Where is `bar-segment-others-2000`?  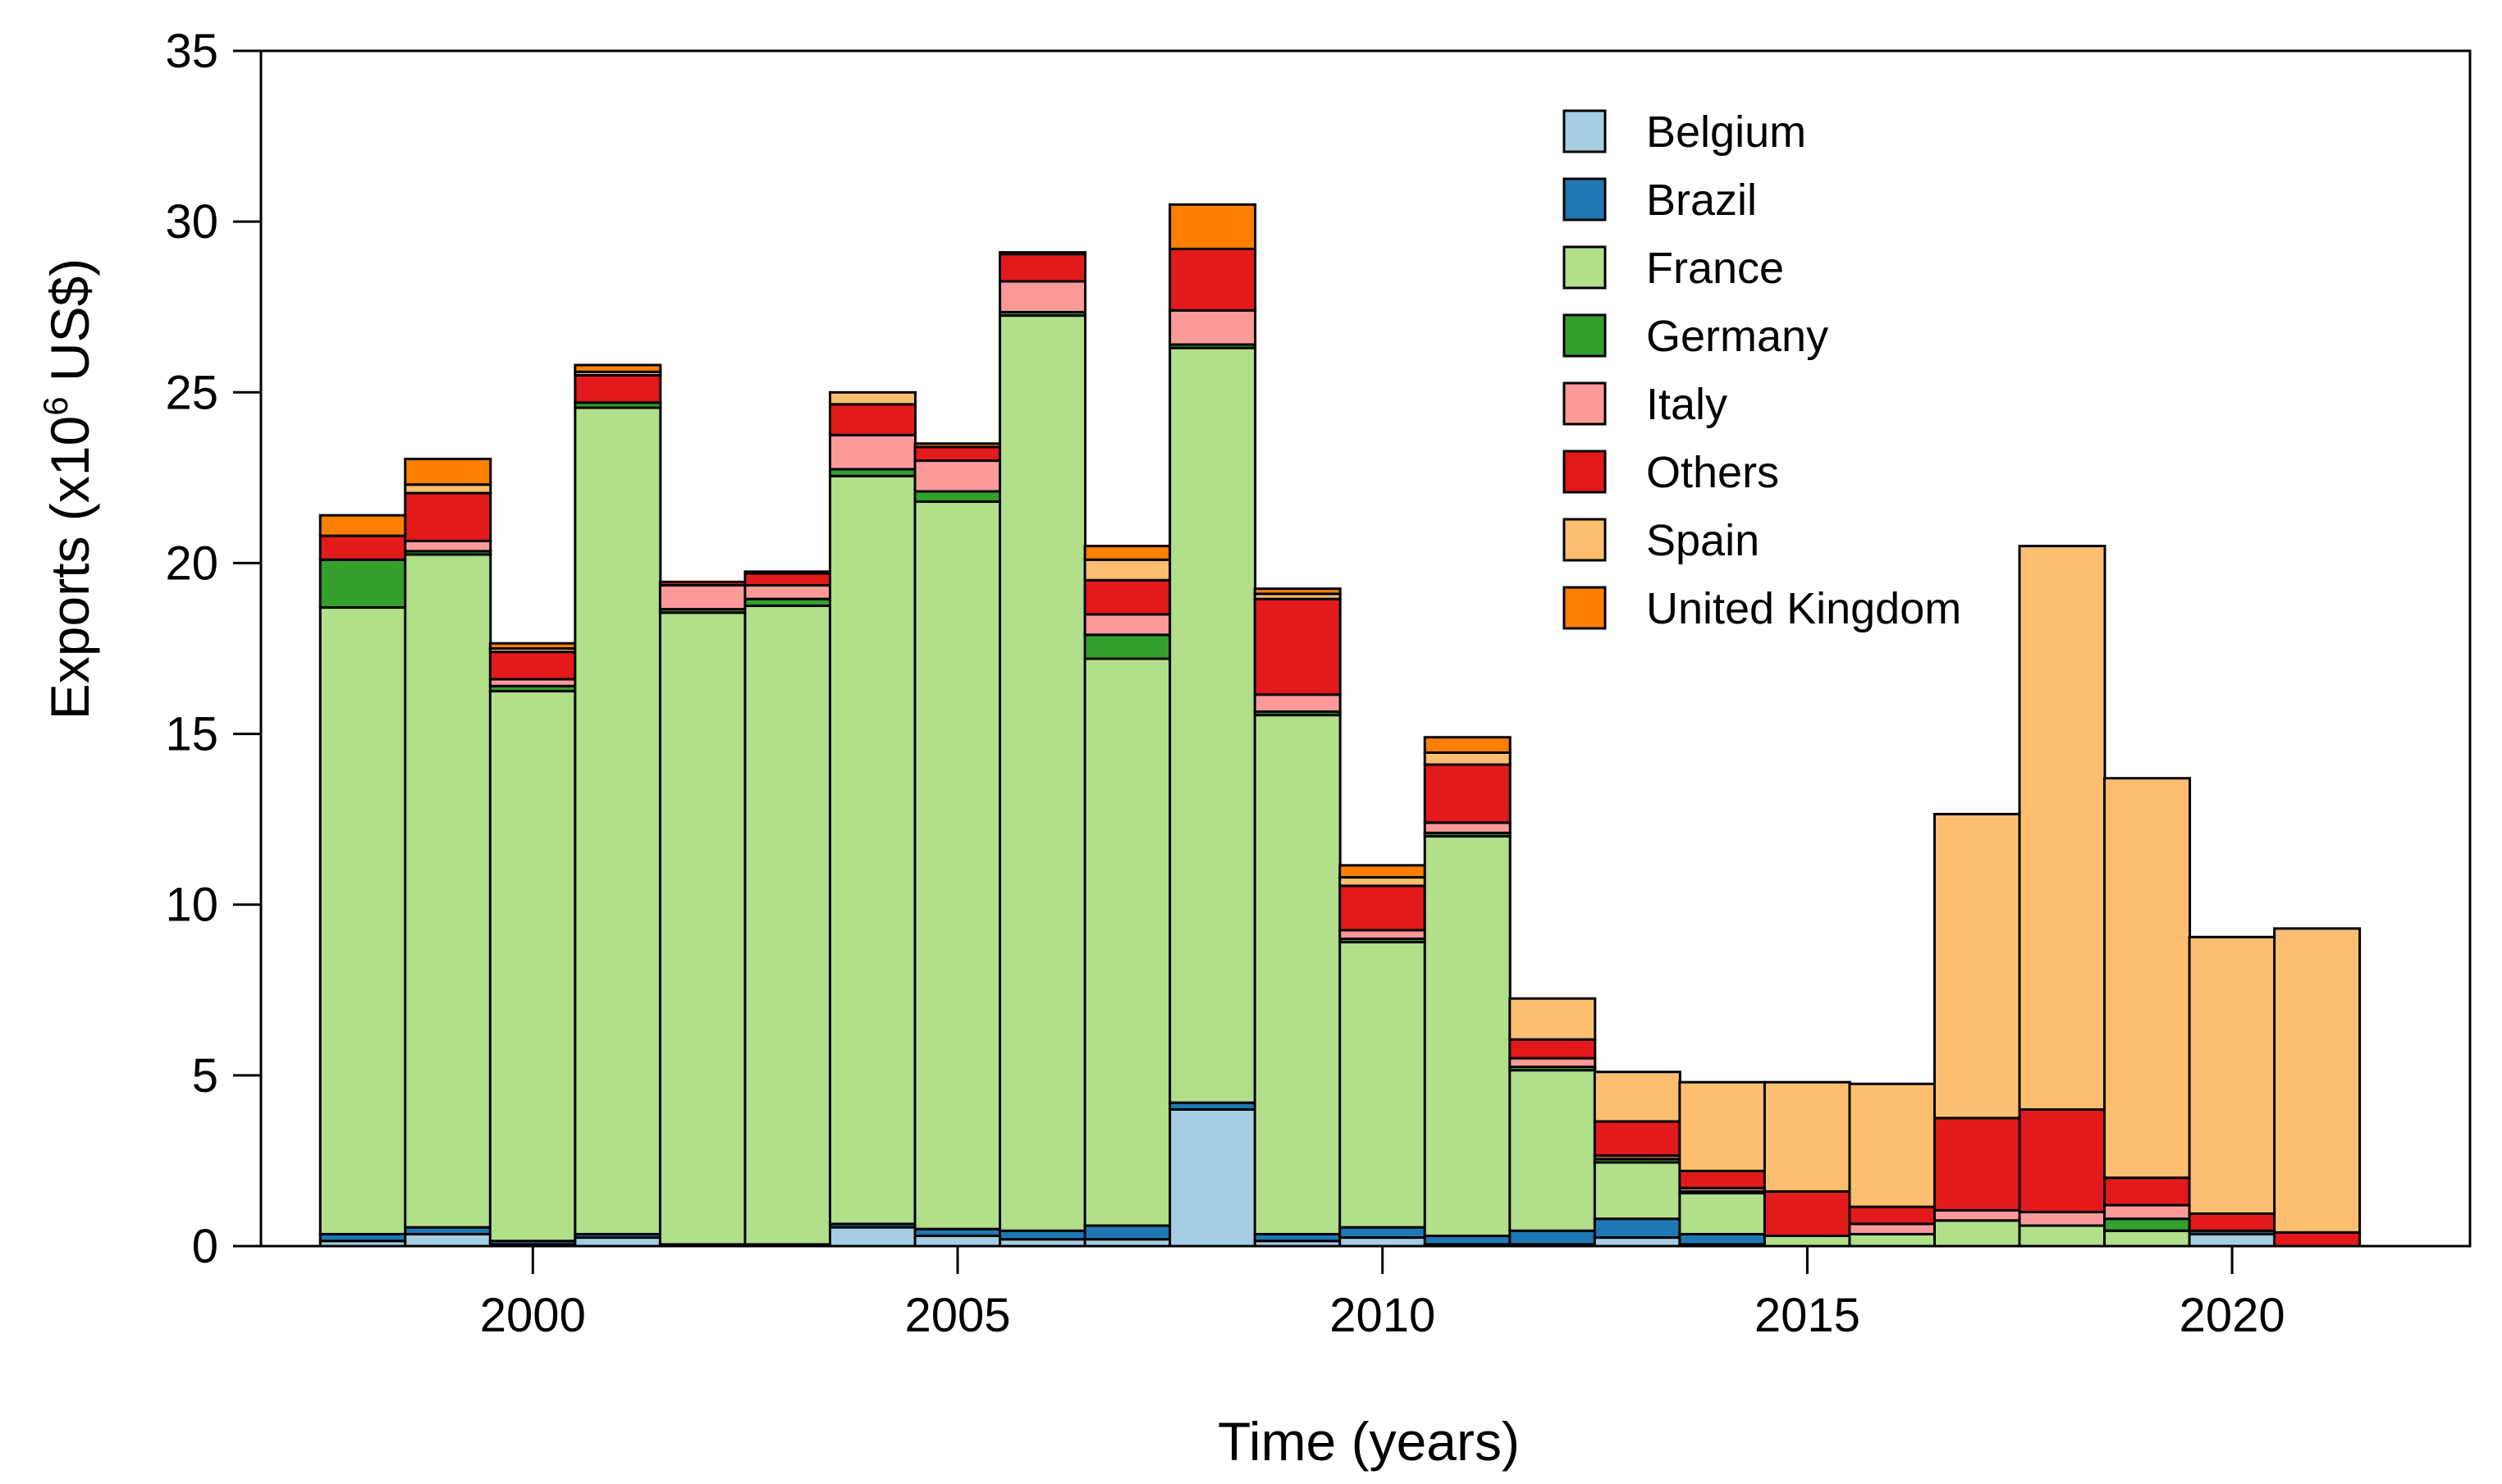 bar-segment-others-2000 is located at coordinates (532, 666).